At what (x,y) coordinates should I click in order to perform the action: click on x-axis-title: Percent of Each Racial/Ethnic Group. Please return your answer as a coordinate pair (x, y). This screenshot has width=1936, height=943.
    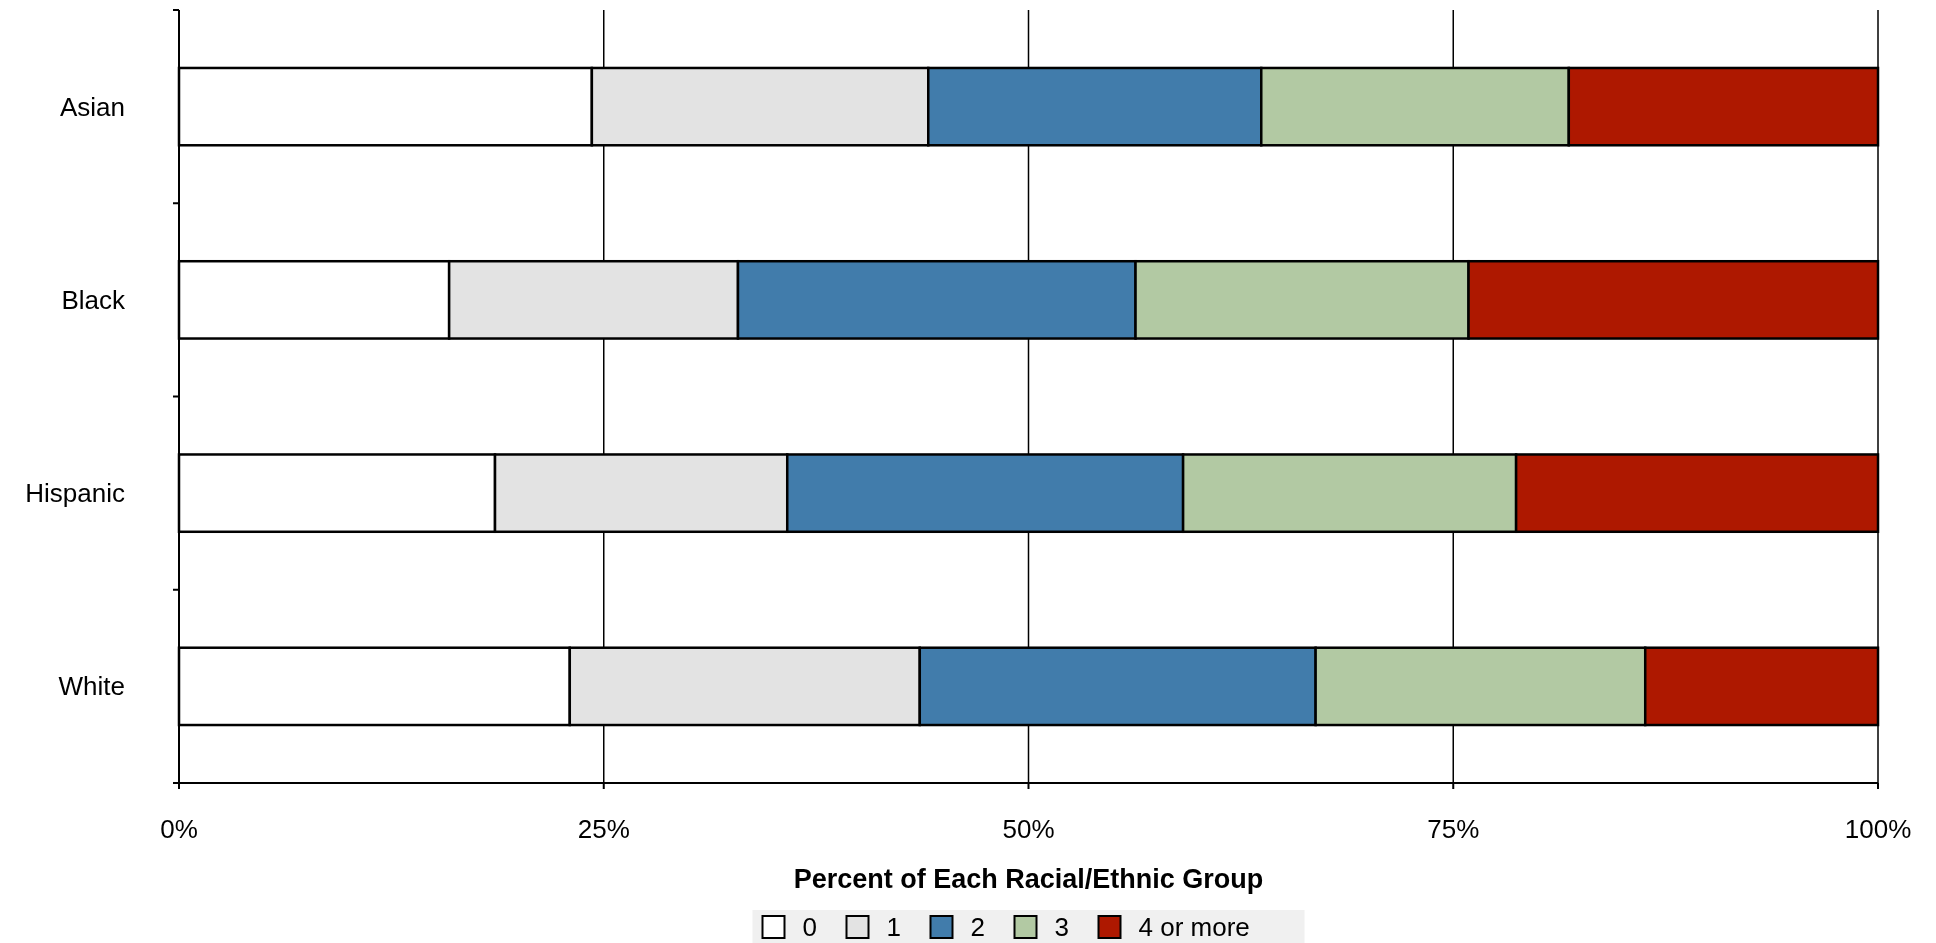
    Looking at the image, I should click on (1028, 879).